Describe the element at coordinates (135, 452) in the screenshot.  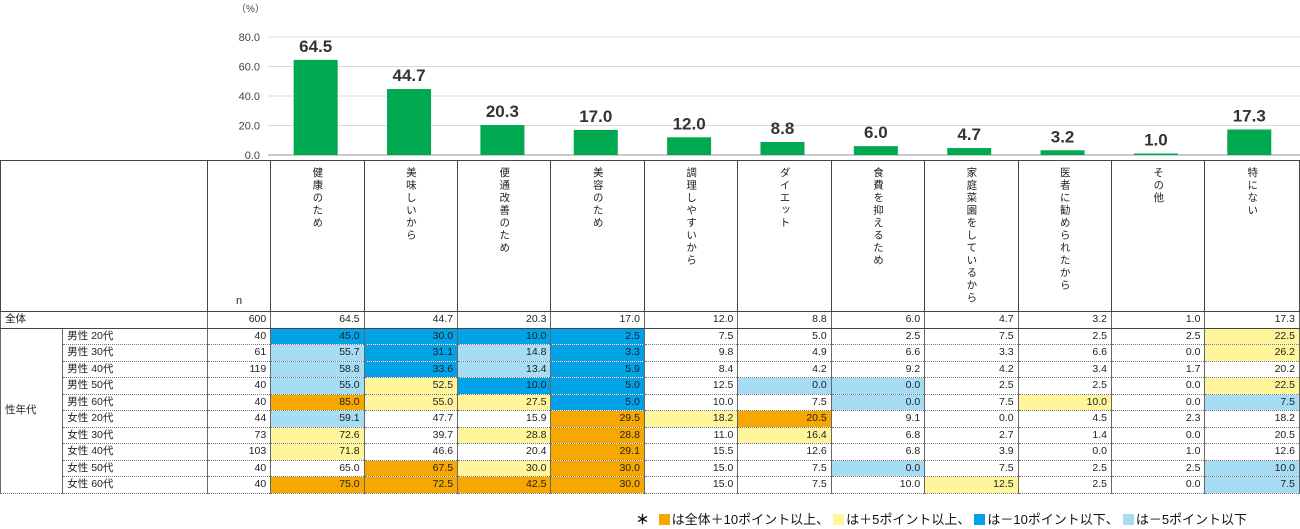
I see `segment-label: 女性 40代` at that location.